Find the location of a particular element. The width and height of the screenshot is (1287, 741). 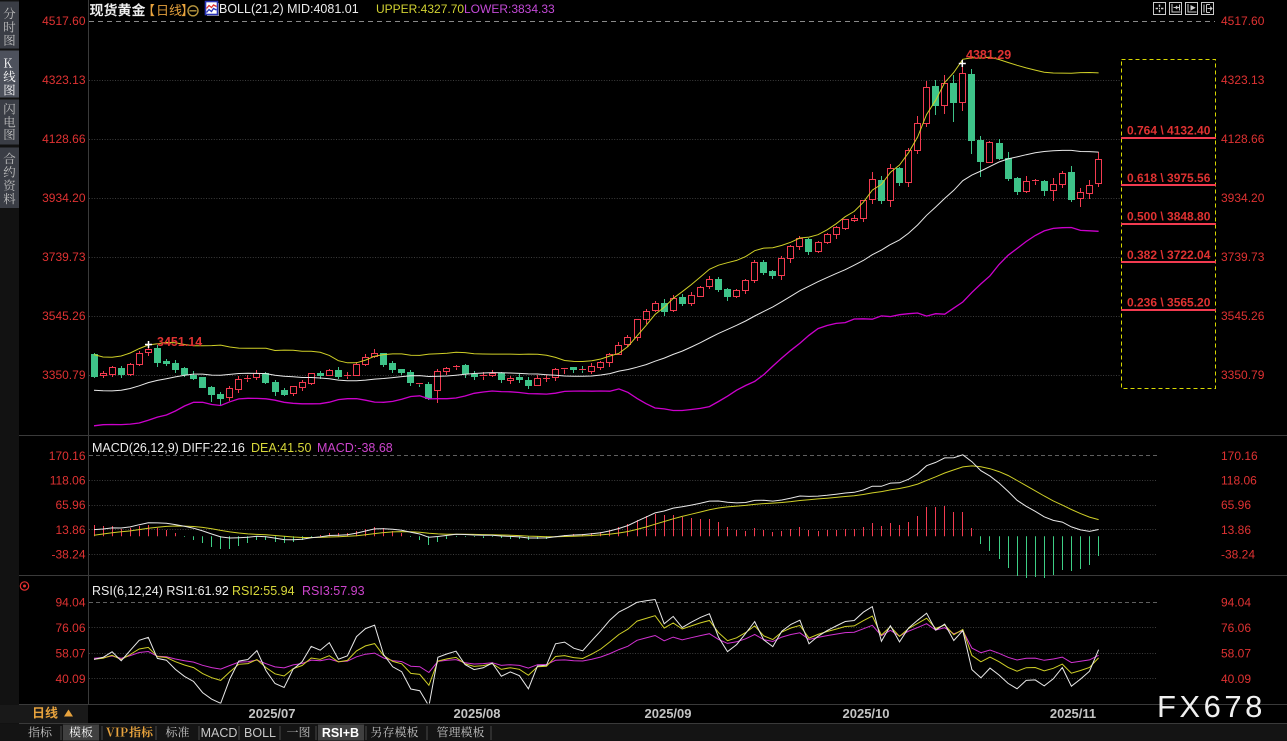

svg-text: 0.500 \ 3848.80 is located at coordinates (1169, 216).